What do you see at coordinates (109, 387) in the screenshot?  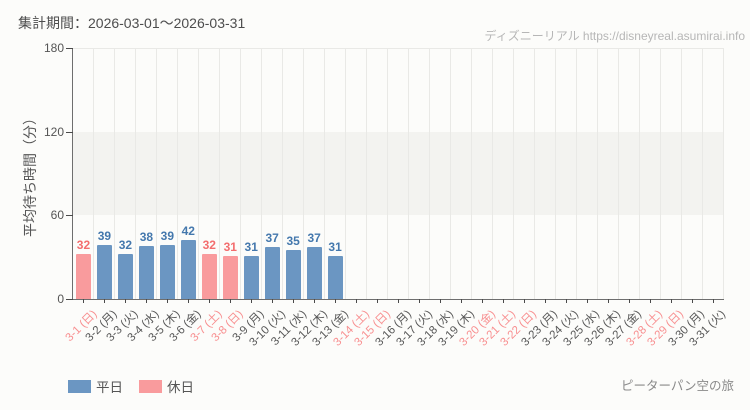 I see `legend-label-weekday: 平日` at bounding box center [109, 387].